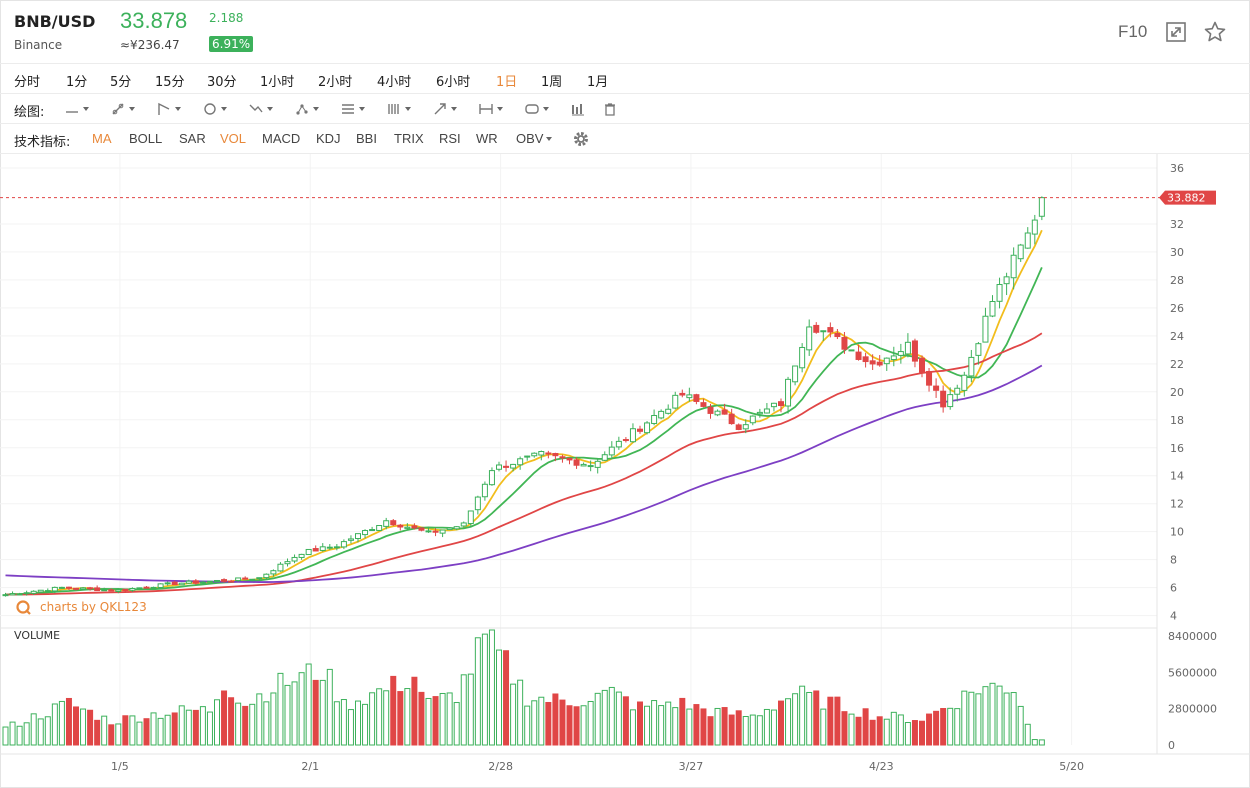 This screenshot has width=1250, height=788. I want to click on chevron-down-icon, so click(549, 139).